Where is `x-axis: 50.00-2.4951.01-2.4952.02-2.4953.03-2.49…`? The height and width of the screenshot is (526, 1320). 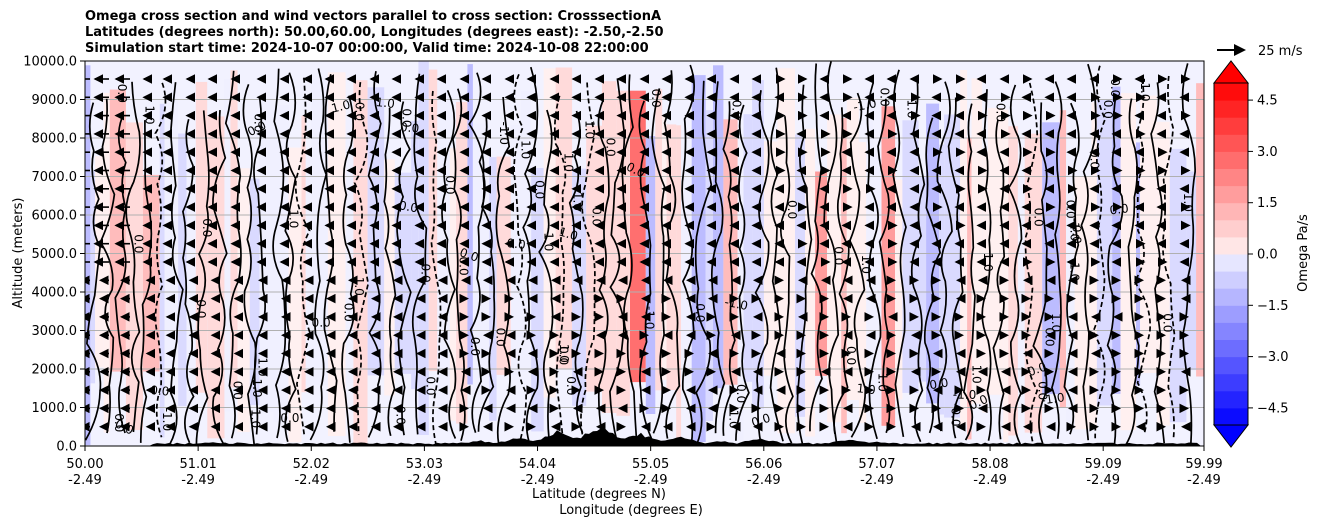
x-axis: 50.00-2.4951.01-2.4952.02-2.4953.03-2.49… is located at coordinates (644, 467).